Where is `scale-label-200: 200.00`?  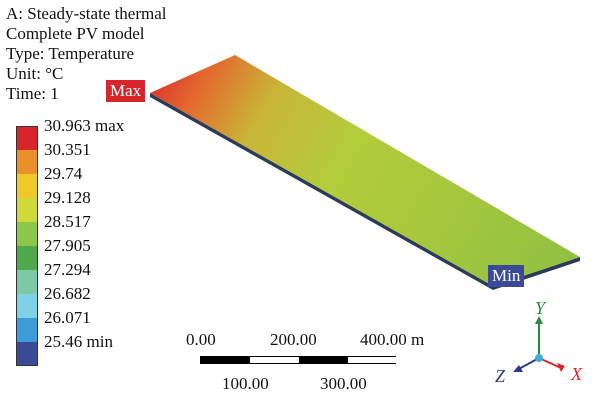 scale-label-200: 200.00 is located at coordinates (293, 339).